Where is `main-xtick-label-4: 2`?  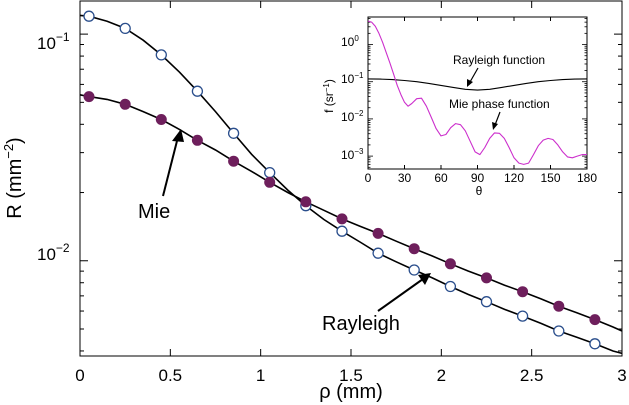
main-xtick-label-4: 2 is located at coordinates (441, 375).